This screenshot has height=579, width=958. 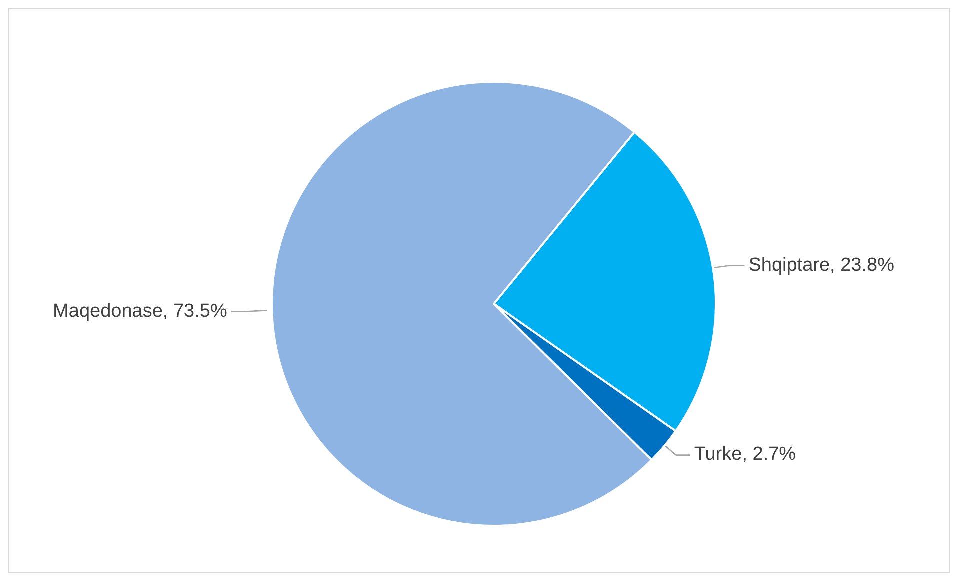 I want to click on slice-label: Shqiptare, 23.8%, so click(x=822, y=265).